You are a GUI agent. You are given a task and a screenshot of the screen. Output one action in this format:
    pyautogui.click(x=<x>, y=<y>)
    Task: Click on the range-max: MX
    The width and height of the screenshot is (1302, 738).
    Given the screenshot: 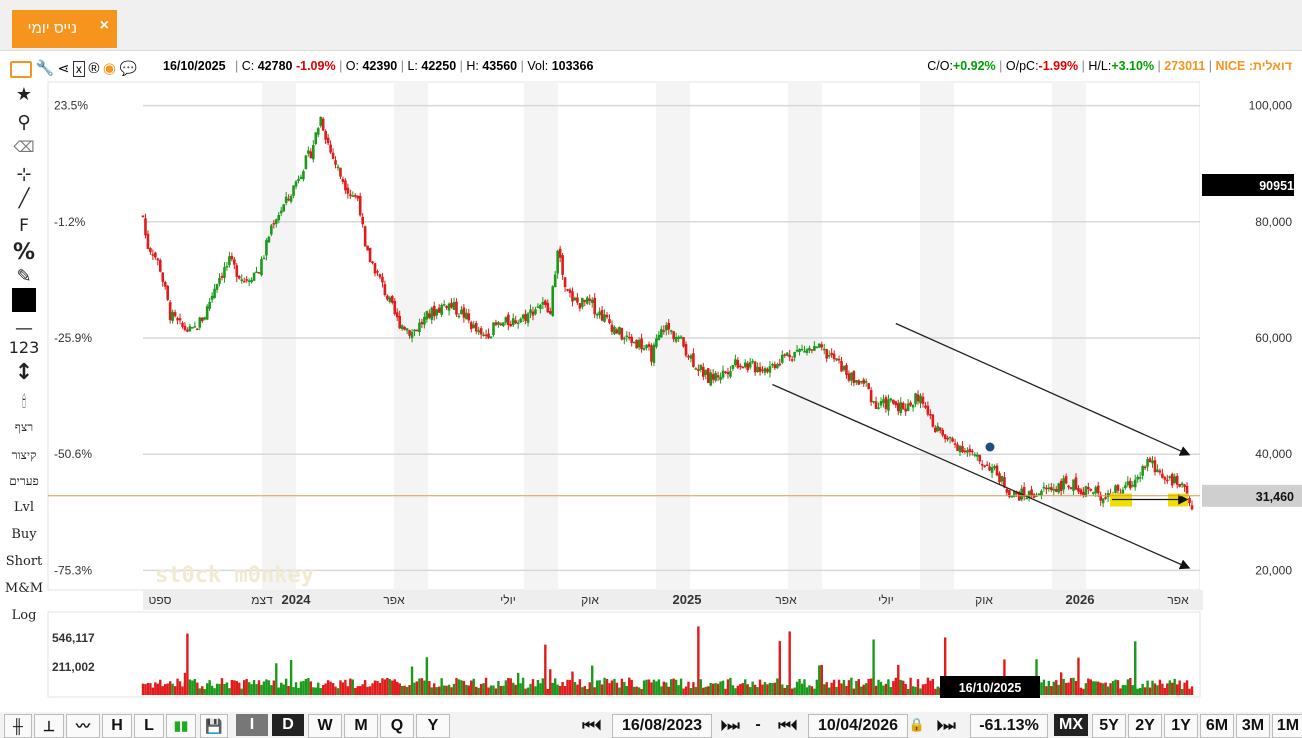 What is the action you would take?
    pyautogui.click(x=1071, y=725)
    